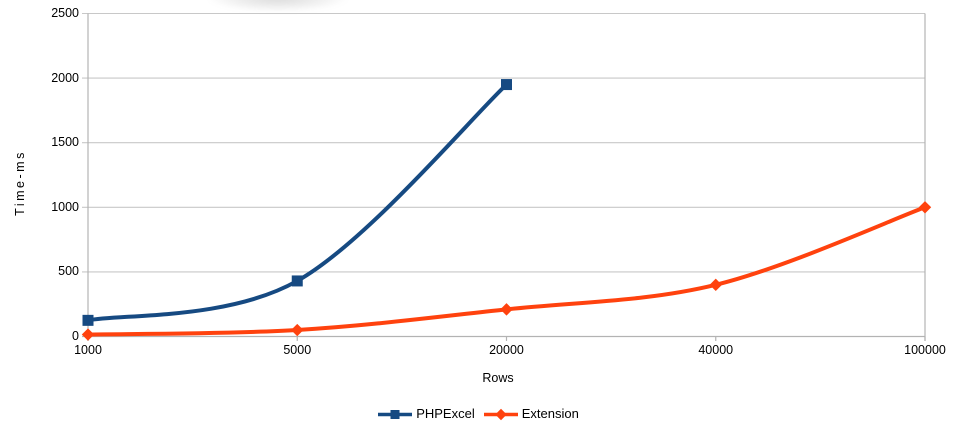 The width and height of the screenshot is (957, 433). I want to click on legend-item-extension: Extension, so click(531, 414).